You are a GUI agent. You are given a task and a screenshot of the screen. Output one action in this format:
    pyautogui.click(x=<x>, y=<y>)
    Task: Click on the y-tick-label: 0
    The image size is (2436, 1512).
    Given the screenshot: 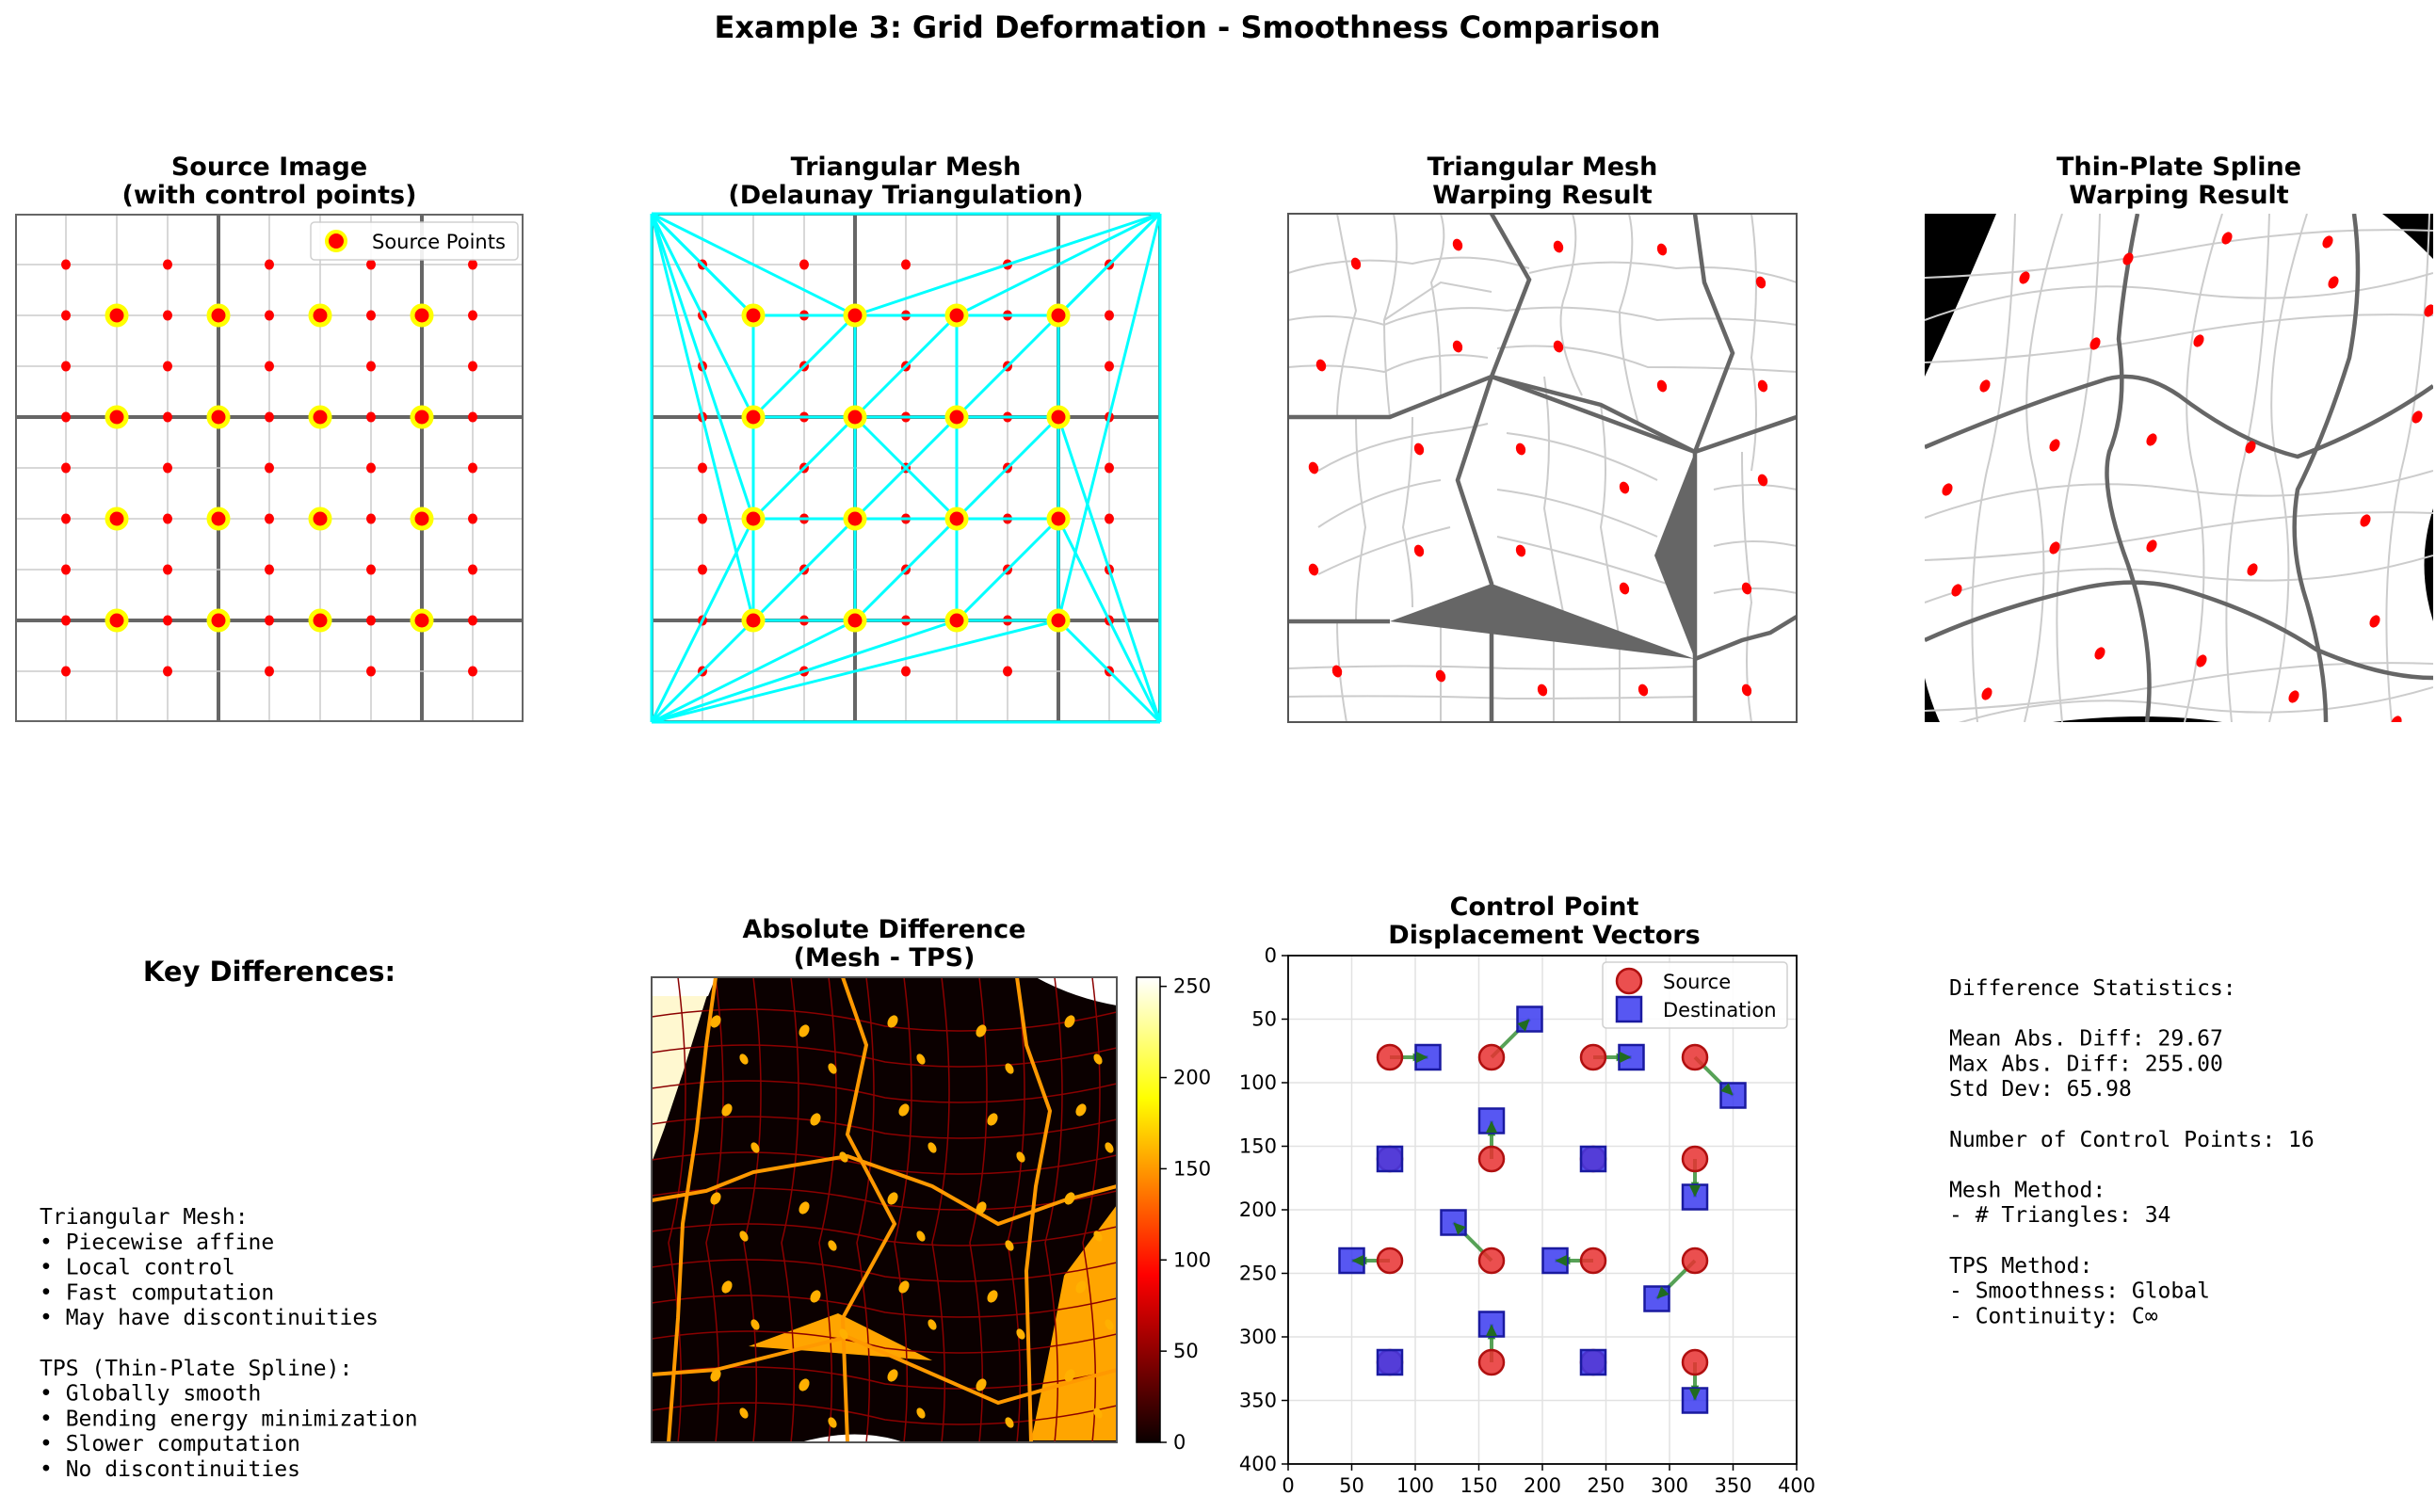 What is the action you would take?
    pyautogui.click(x=1271, y=955)
    